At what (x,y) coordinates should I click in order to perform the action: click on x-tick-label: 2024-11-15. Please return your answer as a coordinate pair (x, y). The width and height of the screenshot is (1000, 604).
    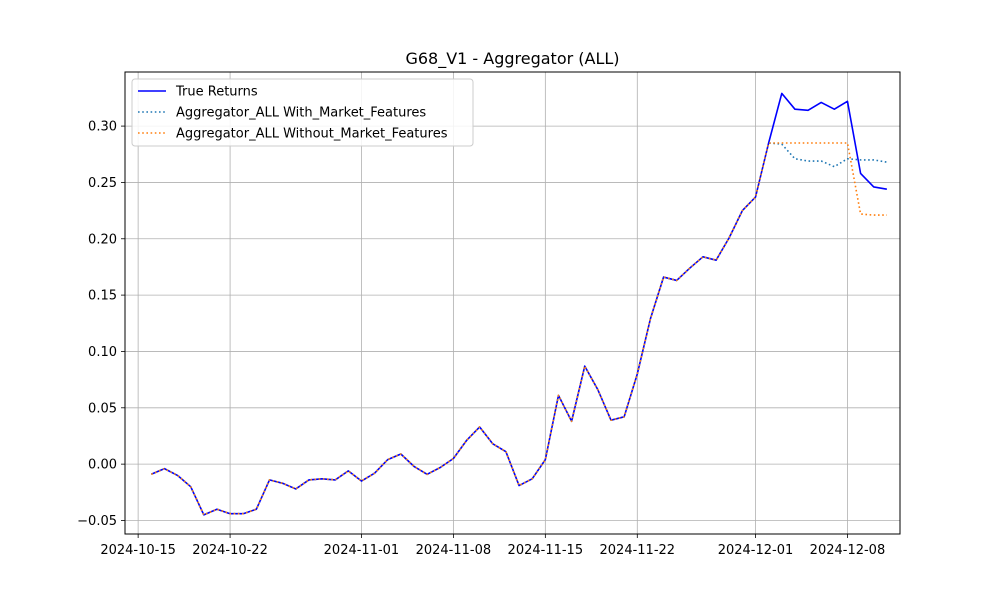
    Looking at the image, I should click on (546, 550).